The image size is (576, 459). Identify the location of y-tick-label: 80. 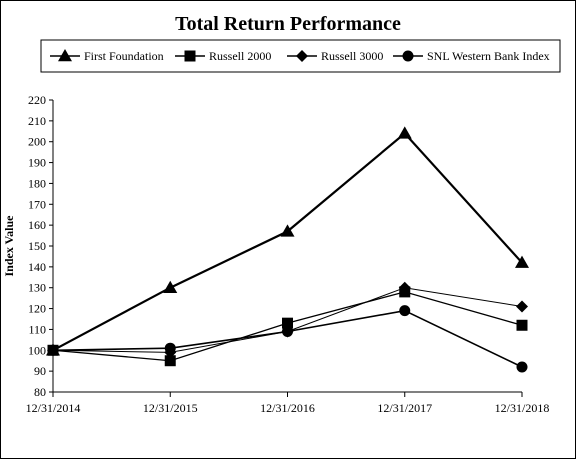
(40, 392).